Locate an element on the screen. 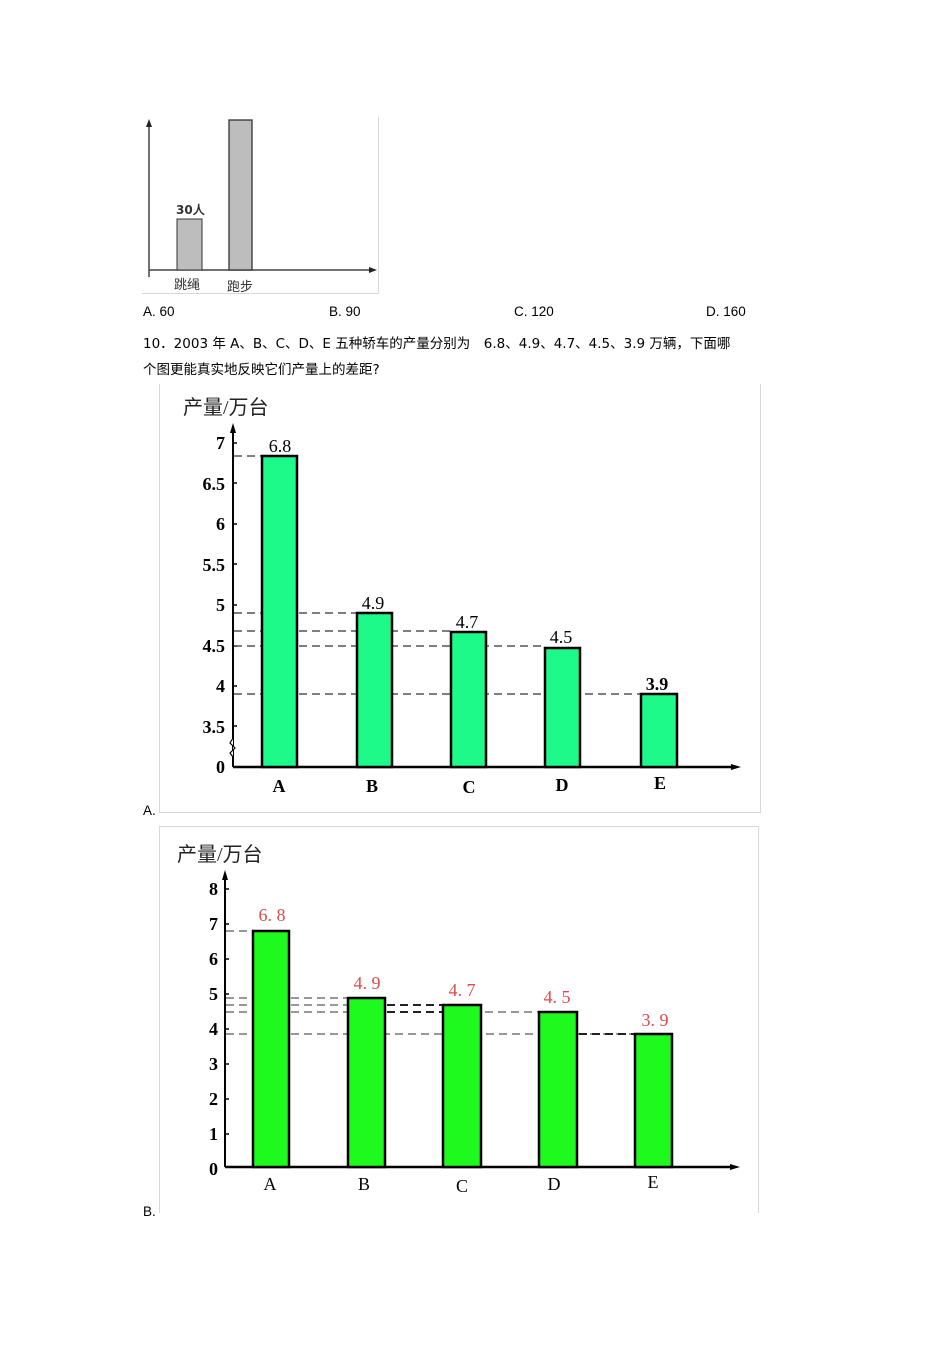 This screenshot has height=1345, width=950. svg-text: 3.9 is located at coordinates (657, 684).